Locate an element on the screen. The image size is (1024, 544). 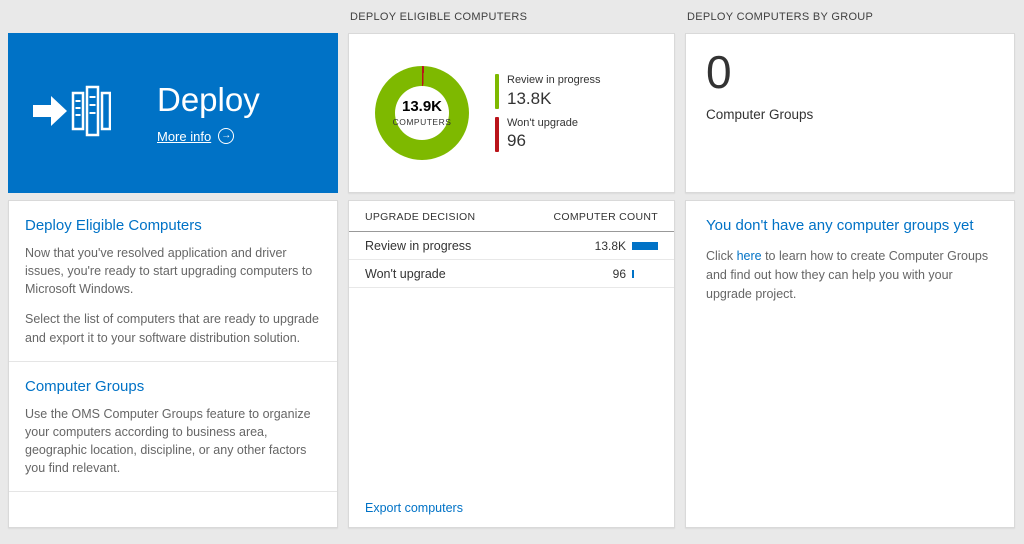
no-groups-text-before: Click is located at coordinates (721, 256).